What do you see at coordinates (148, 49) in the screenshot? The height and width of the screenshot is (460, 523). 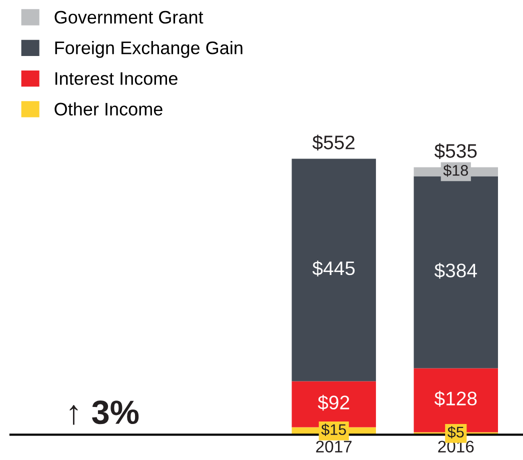 I see `legend-label: Foreign Exchange Gain` at bounding box center [148, 49].